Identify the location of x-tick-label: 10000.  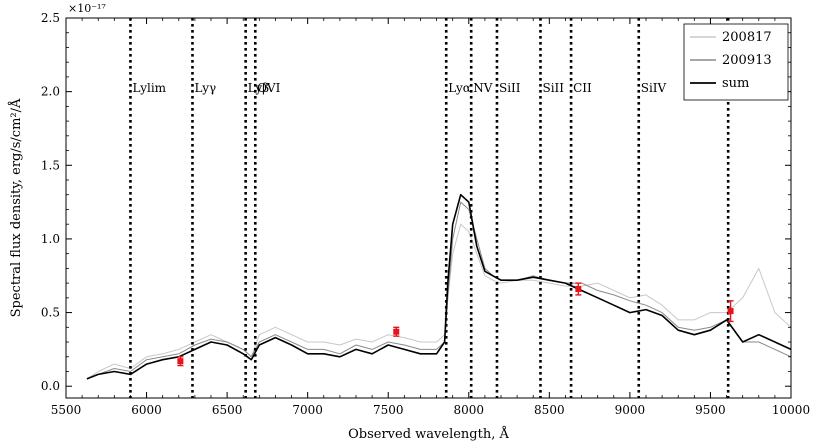
(791, 410).